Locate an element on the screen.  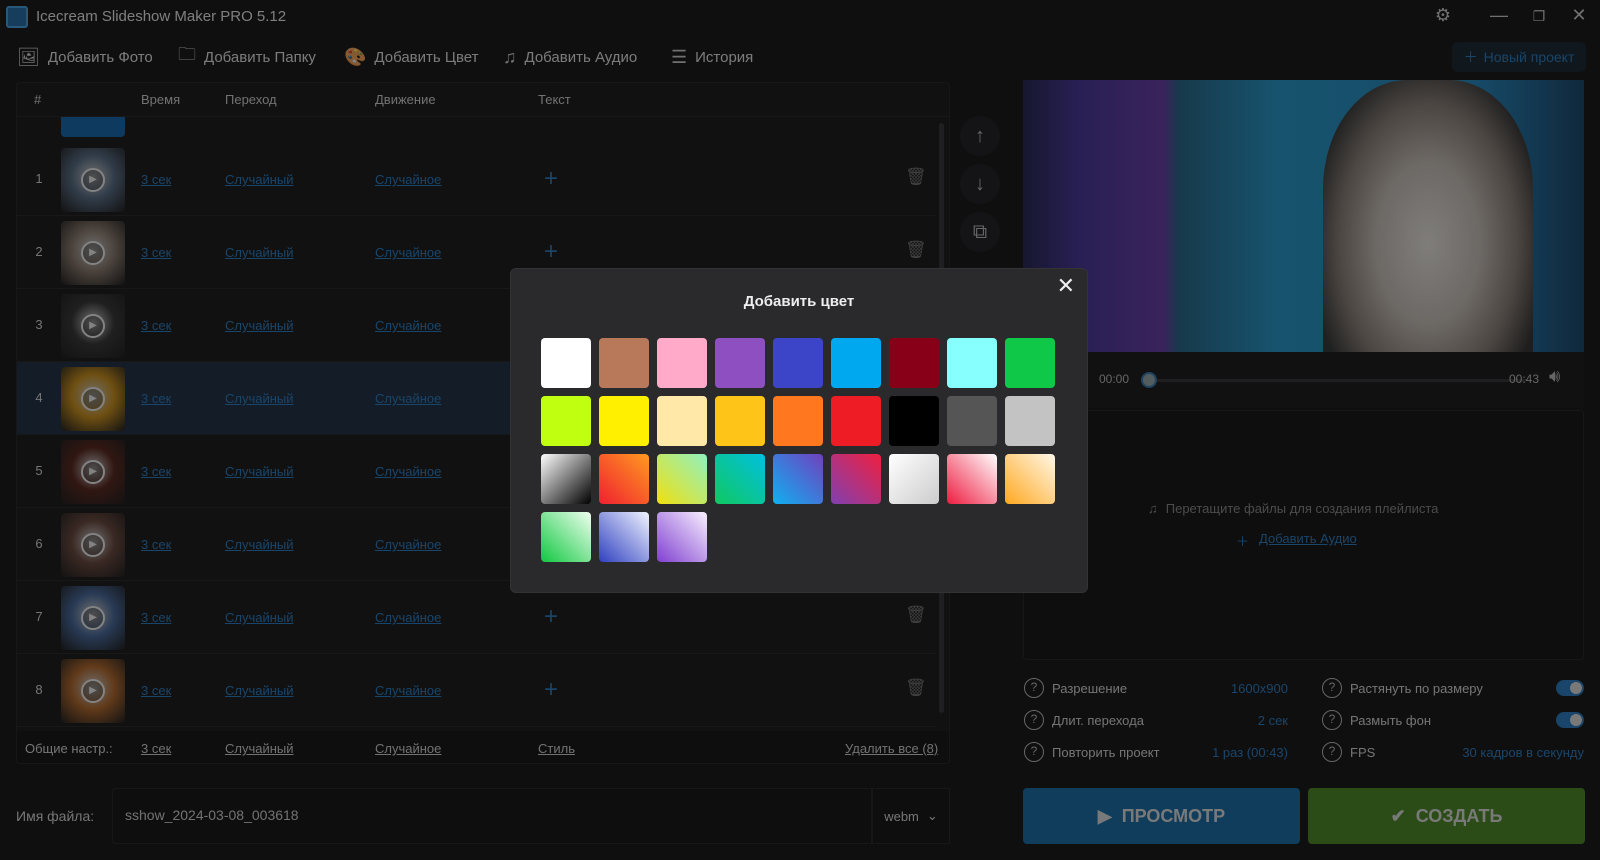
table-row: 2 ▶ 3 сек Случайный Случайное + 🗑︎ is located at coordinates (476, 252).